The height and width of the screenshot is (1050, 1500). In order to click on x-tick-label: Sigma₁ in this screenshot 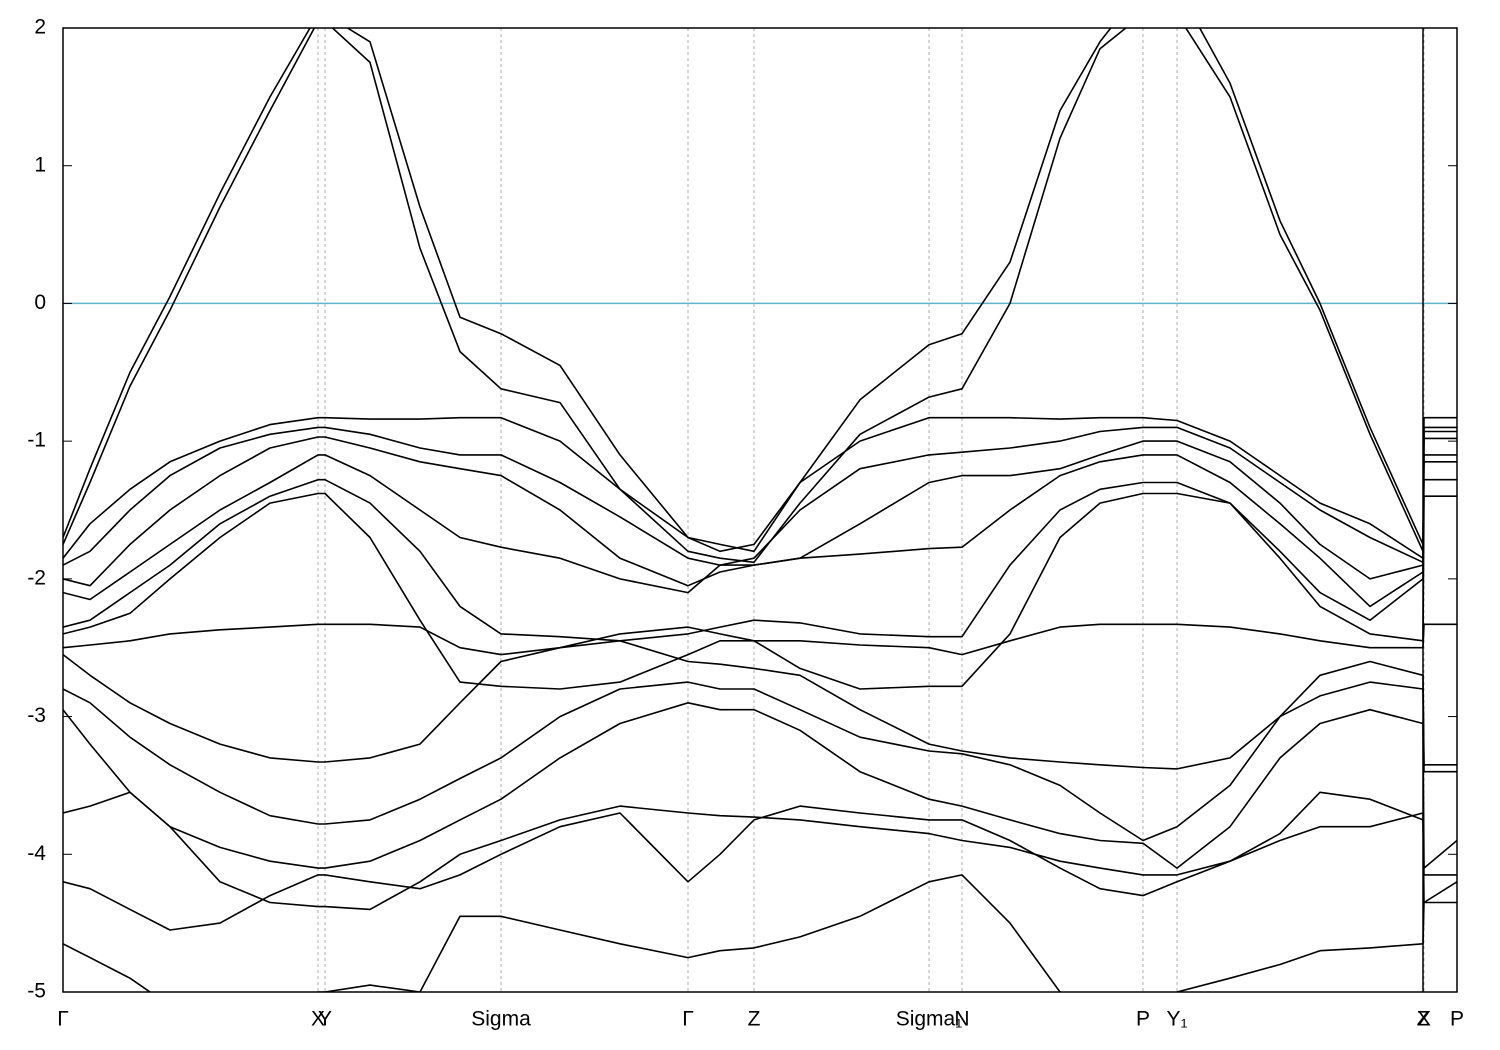, I will do `click(929, 1019)`.